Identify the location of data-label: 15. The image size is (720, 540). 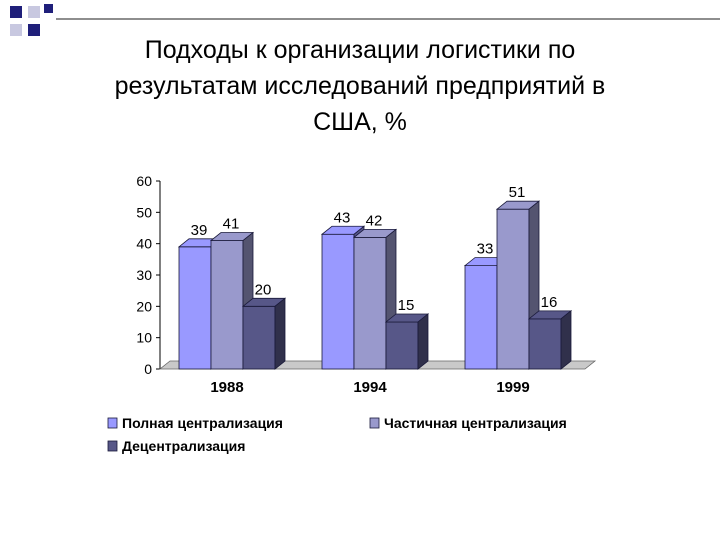
(406, 305).